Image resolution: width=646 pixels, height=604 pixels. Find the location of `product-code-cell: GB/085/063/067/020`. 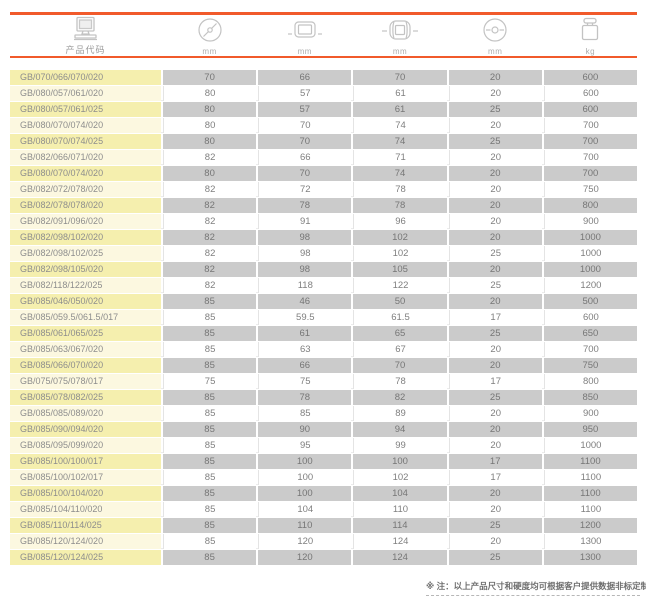

product-code-cell: GB/085/063/067/020 is located at coordinates (85, 349).